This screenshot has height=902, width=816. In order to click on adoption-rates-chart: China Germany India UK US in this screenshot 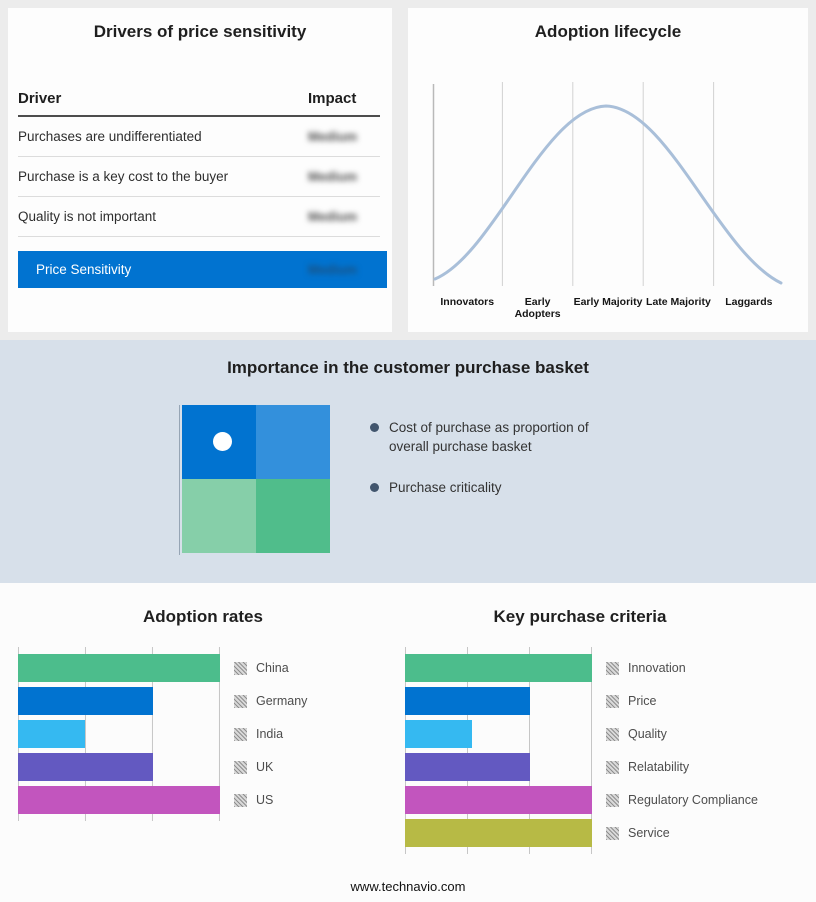, I will do `click(162, 734)`.